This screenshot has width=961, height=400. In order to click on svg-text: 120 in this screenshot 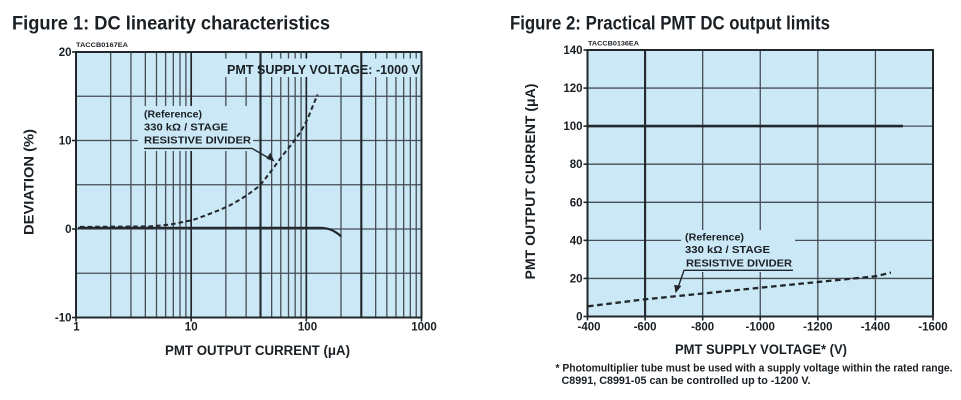, I will do `click(572, 89)`.